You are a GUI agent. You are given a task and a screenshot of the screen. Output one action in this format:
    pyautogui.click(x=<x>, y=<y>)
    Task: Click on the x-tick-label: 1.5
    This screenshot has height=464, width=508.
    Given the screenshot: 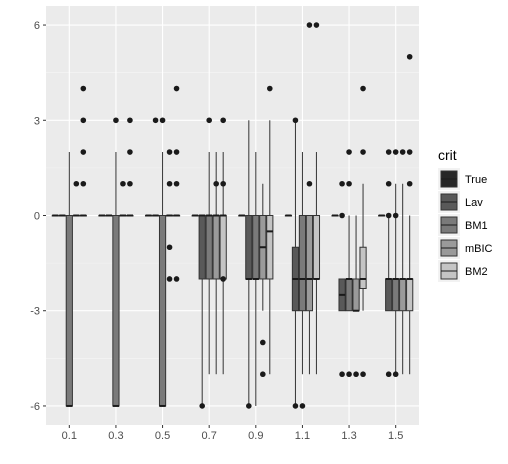 What is the action you would take?
    pyautogui.click(x=395, y=436)
    